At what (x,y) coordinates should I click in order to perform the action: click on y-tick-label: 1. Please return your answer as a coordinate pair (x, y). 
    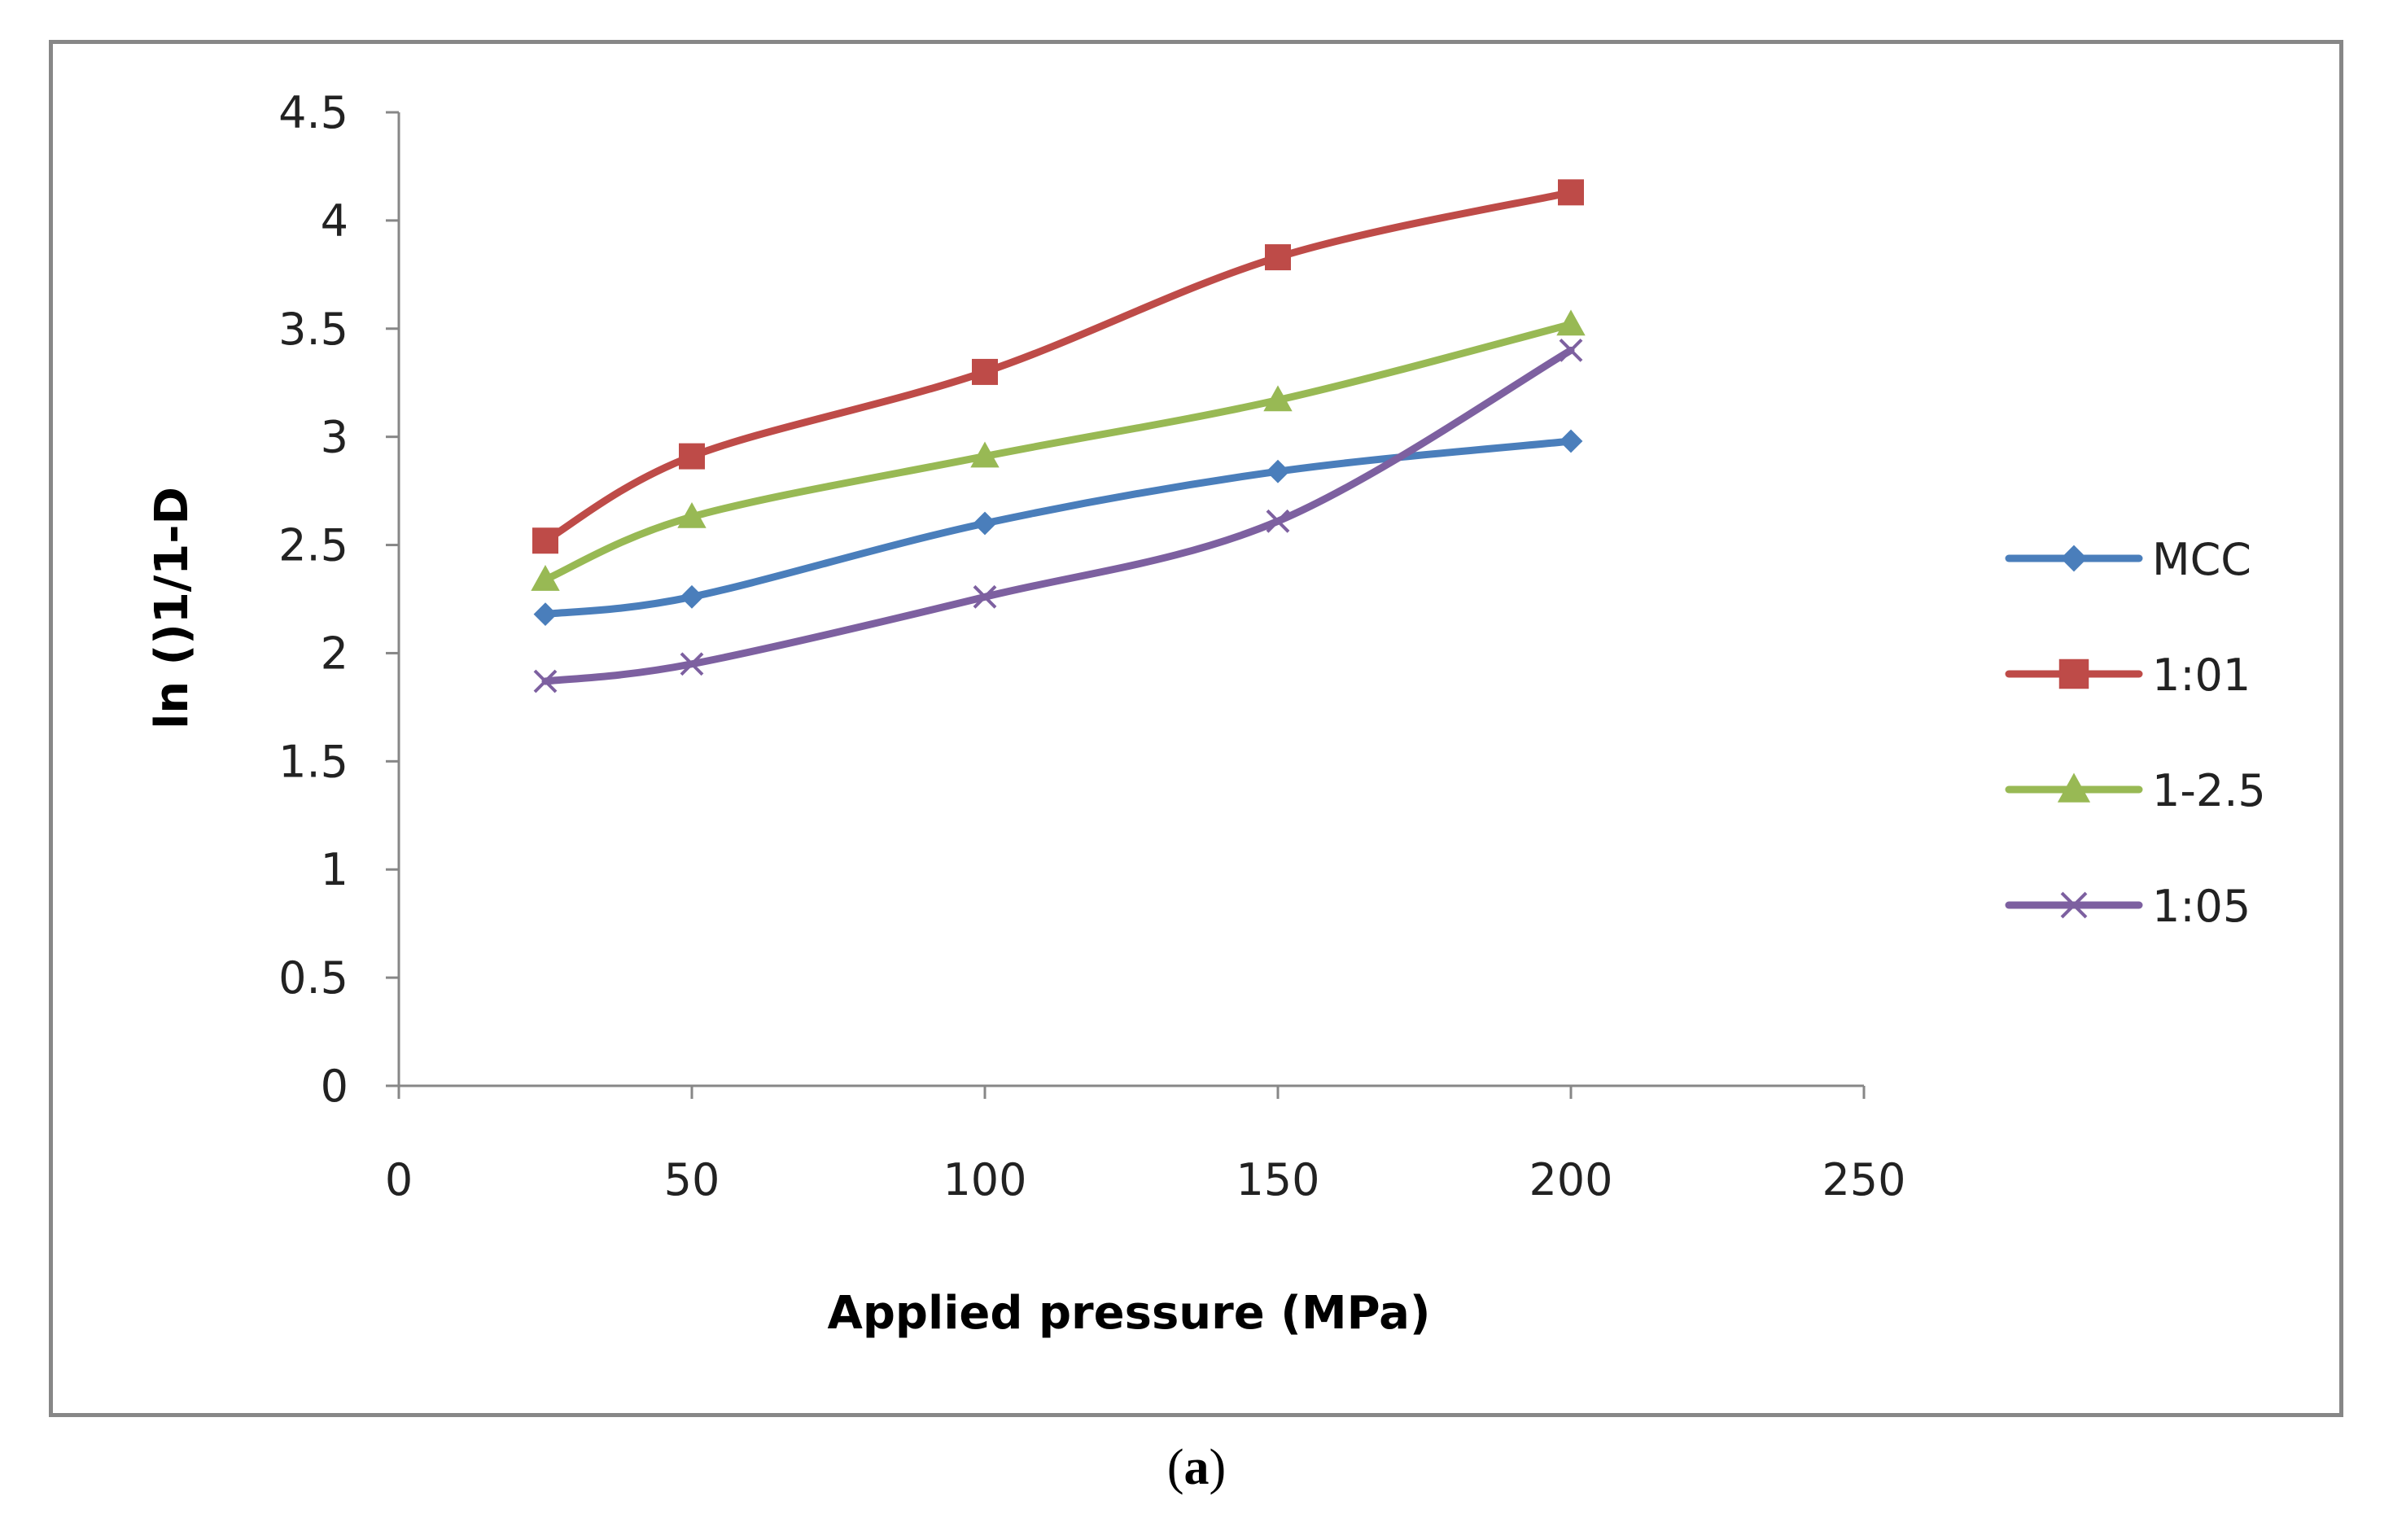
    Looking at the image, I should click on (334, 870).